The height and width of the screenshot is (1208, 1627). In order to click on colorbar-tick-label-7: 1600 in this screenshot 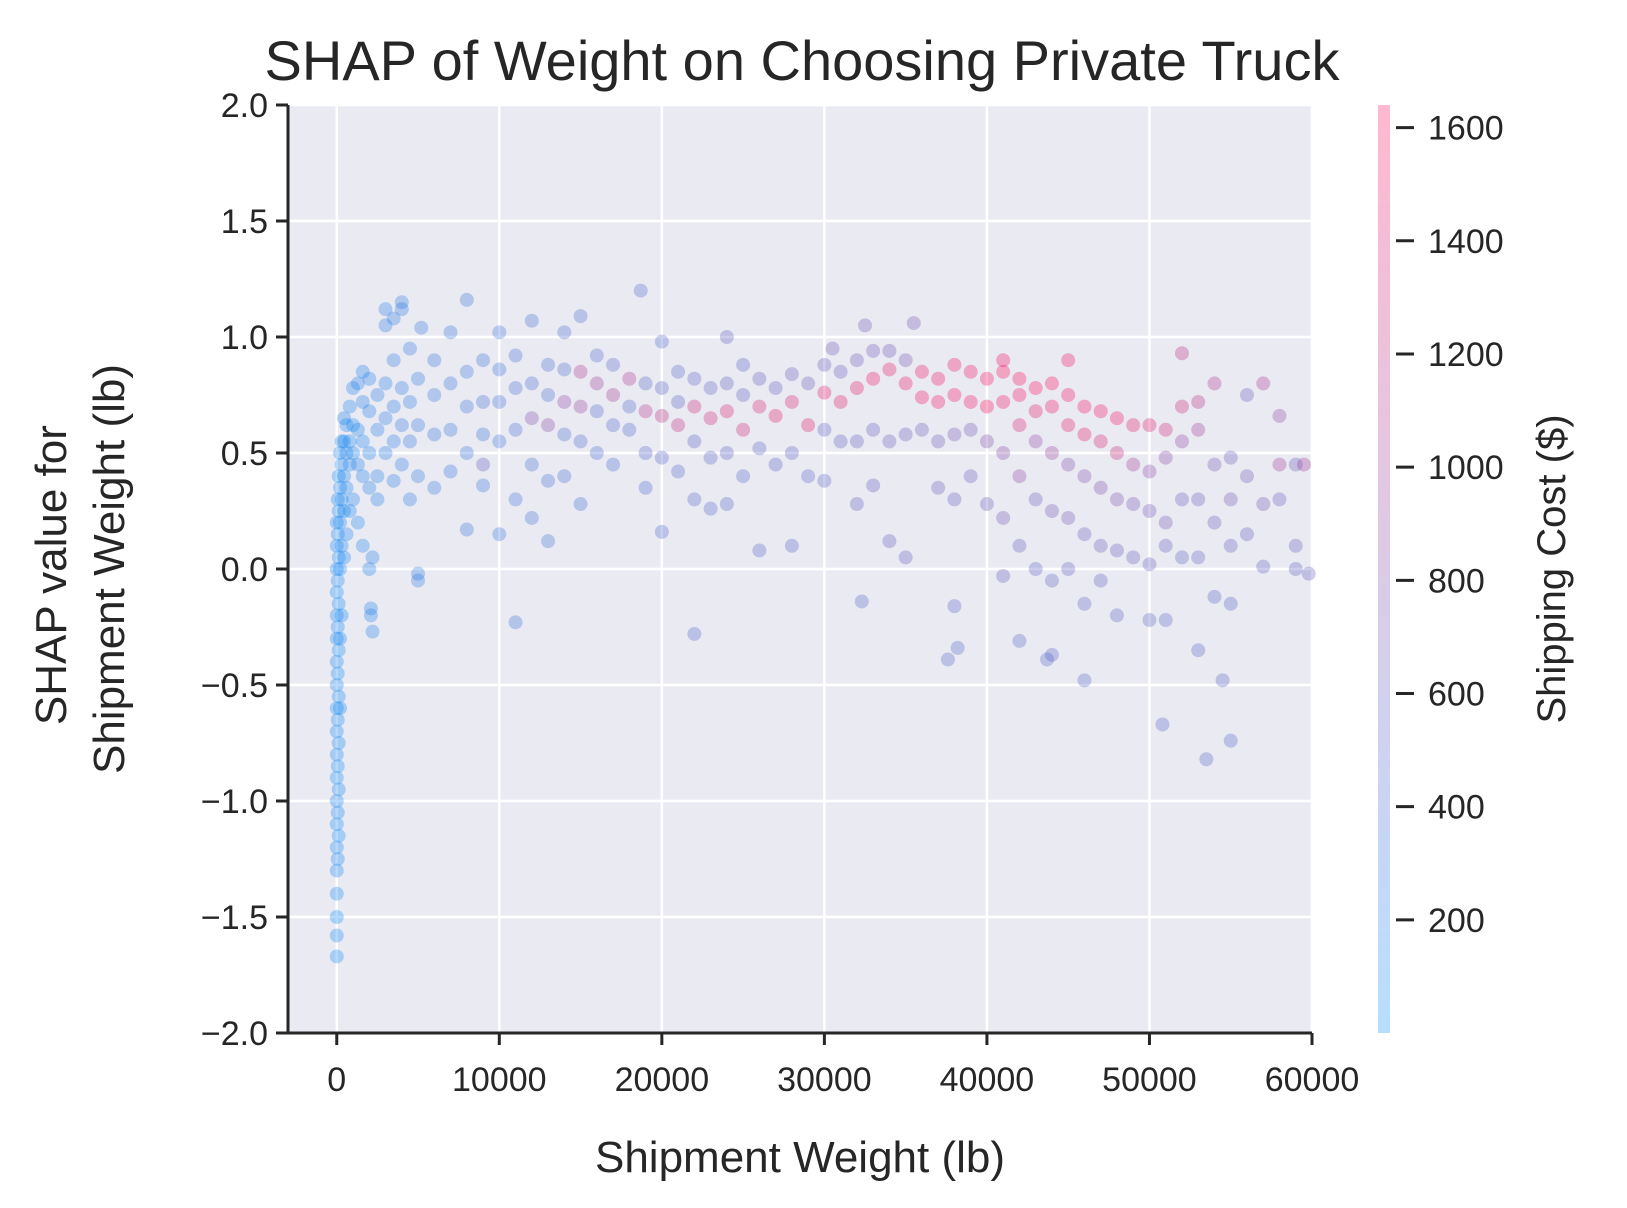, I will do `click(1466, 129)`.